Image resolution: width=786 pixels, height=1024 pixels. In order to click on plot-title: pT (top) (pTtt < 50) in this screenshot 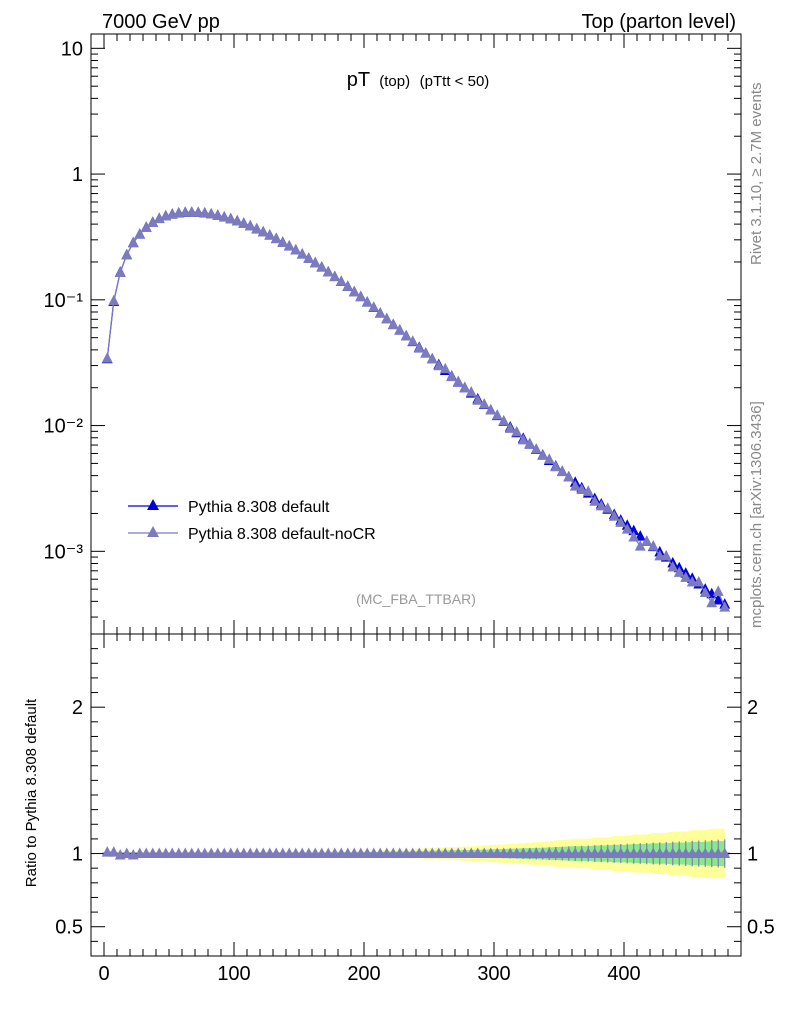, I will do `click(418, 80)`.